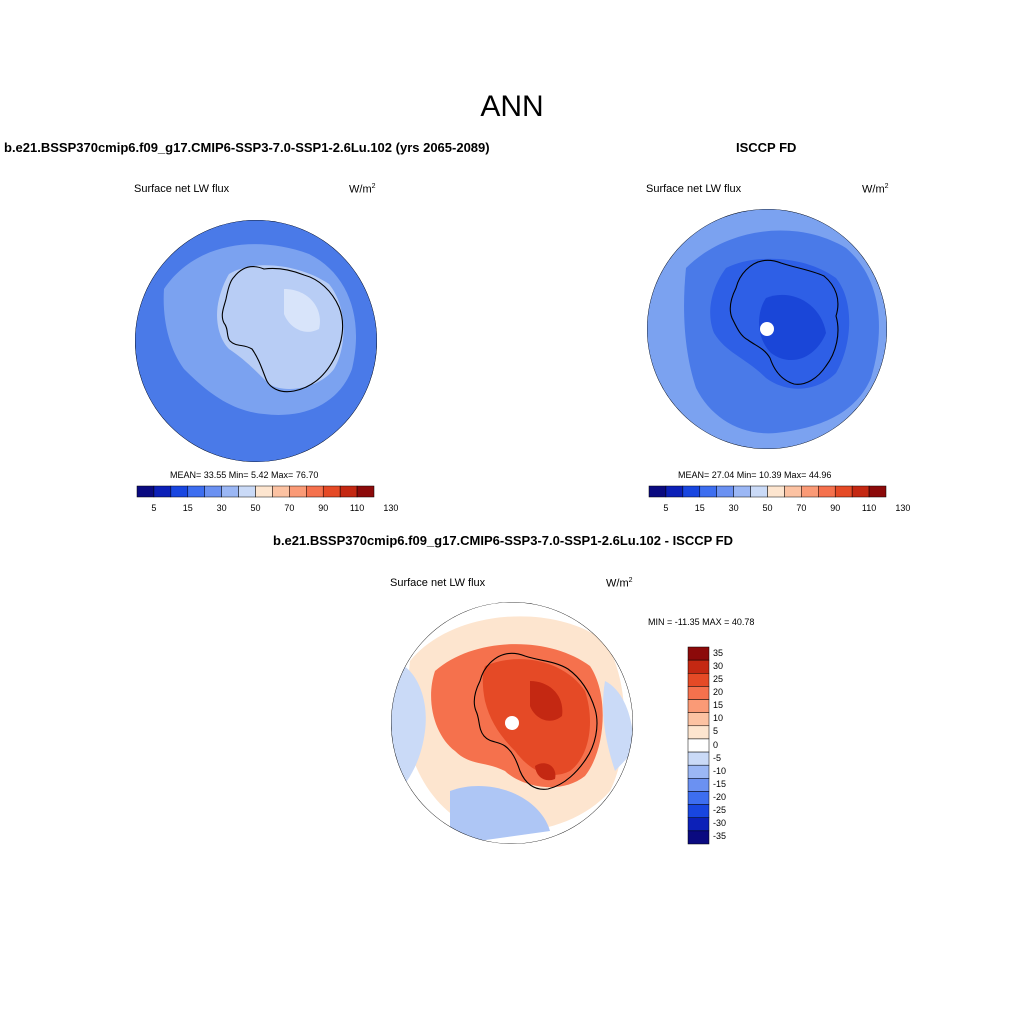 The image size is (1024, 1024). What do you see at coordinates (755, 475) in the screenshot?
I see `obs-stats: MEAN= 27.04 Min= 10.39 Max= 44.96` at bounding box center [755, 475].